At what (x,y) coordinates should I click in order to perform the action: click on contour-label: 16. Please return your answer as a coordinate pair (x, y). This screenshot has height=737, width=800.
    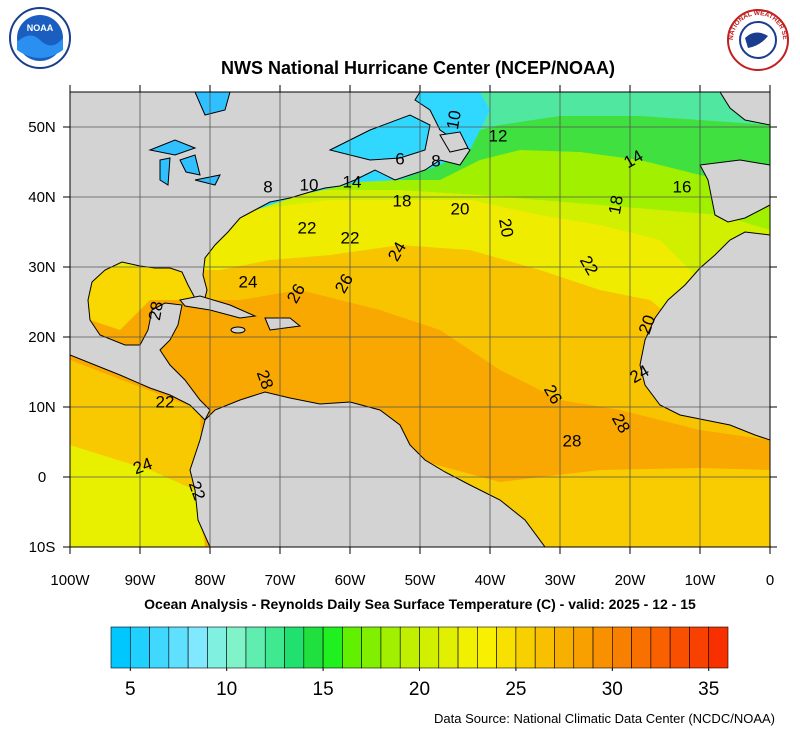
    Looking at the image, I should click on (682, 186).